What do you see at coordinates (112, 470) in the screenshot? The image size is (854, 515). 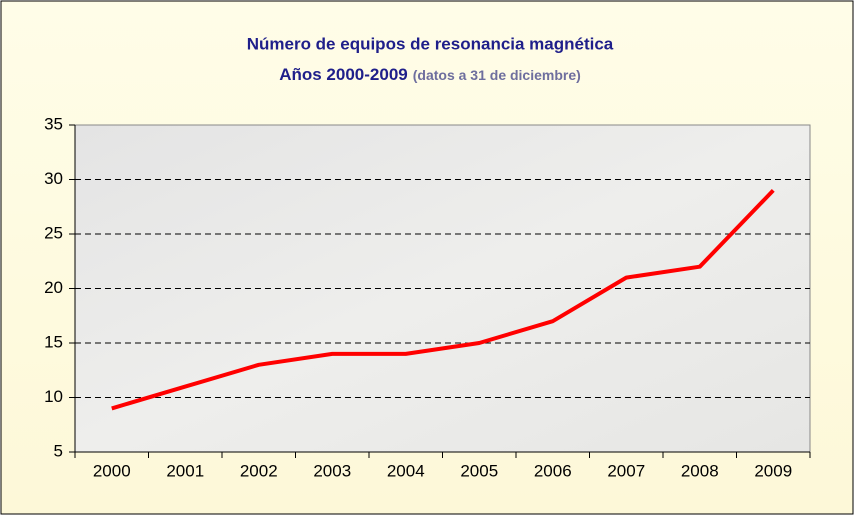 I see `x-tick-label: 2000` at bounding box center [112, 470].